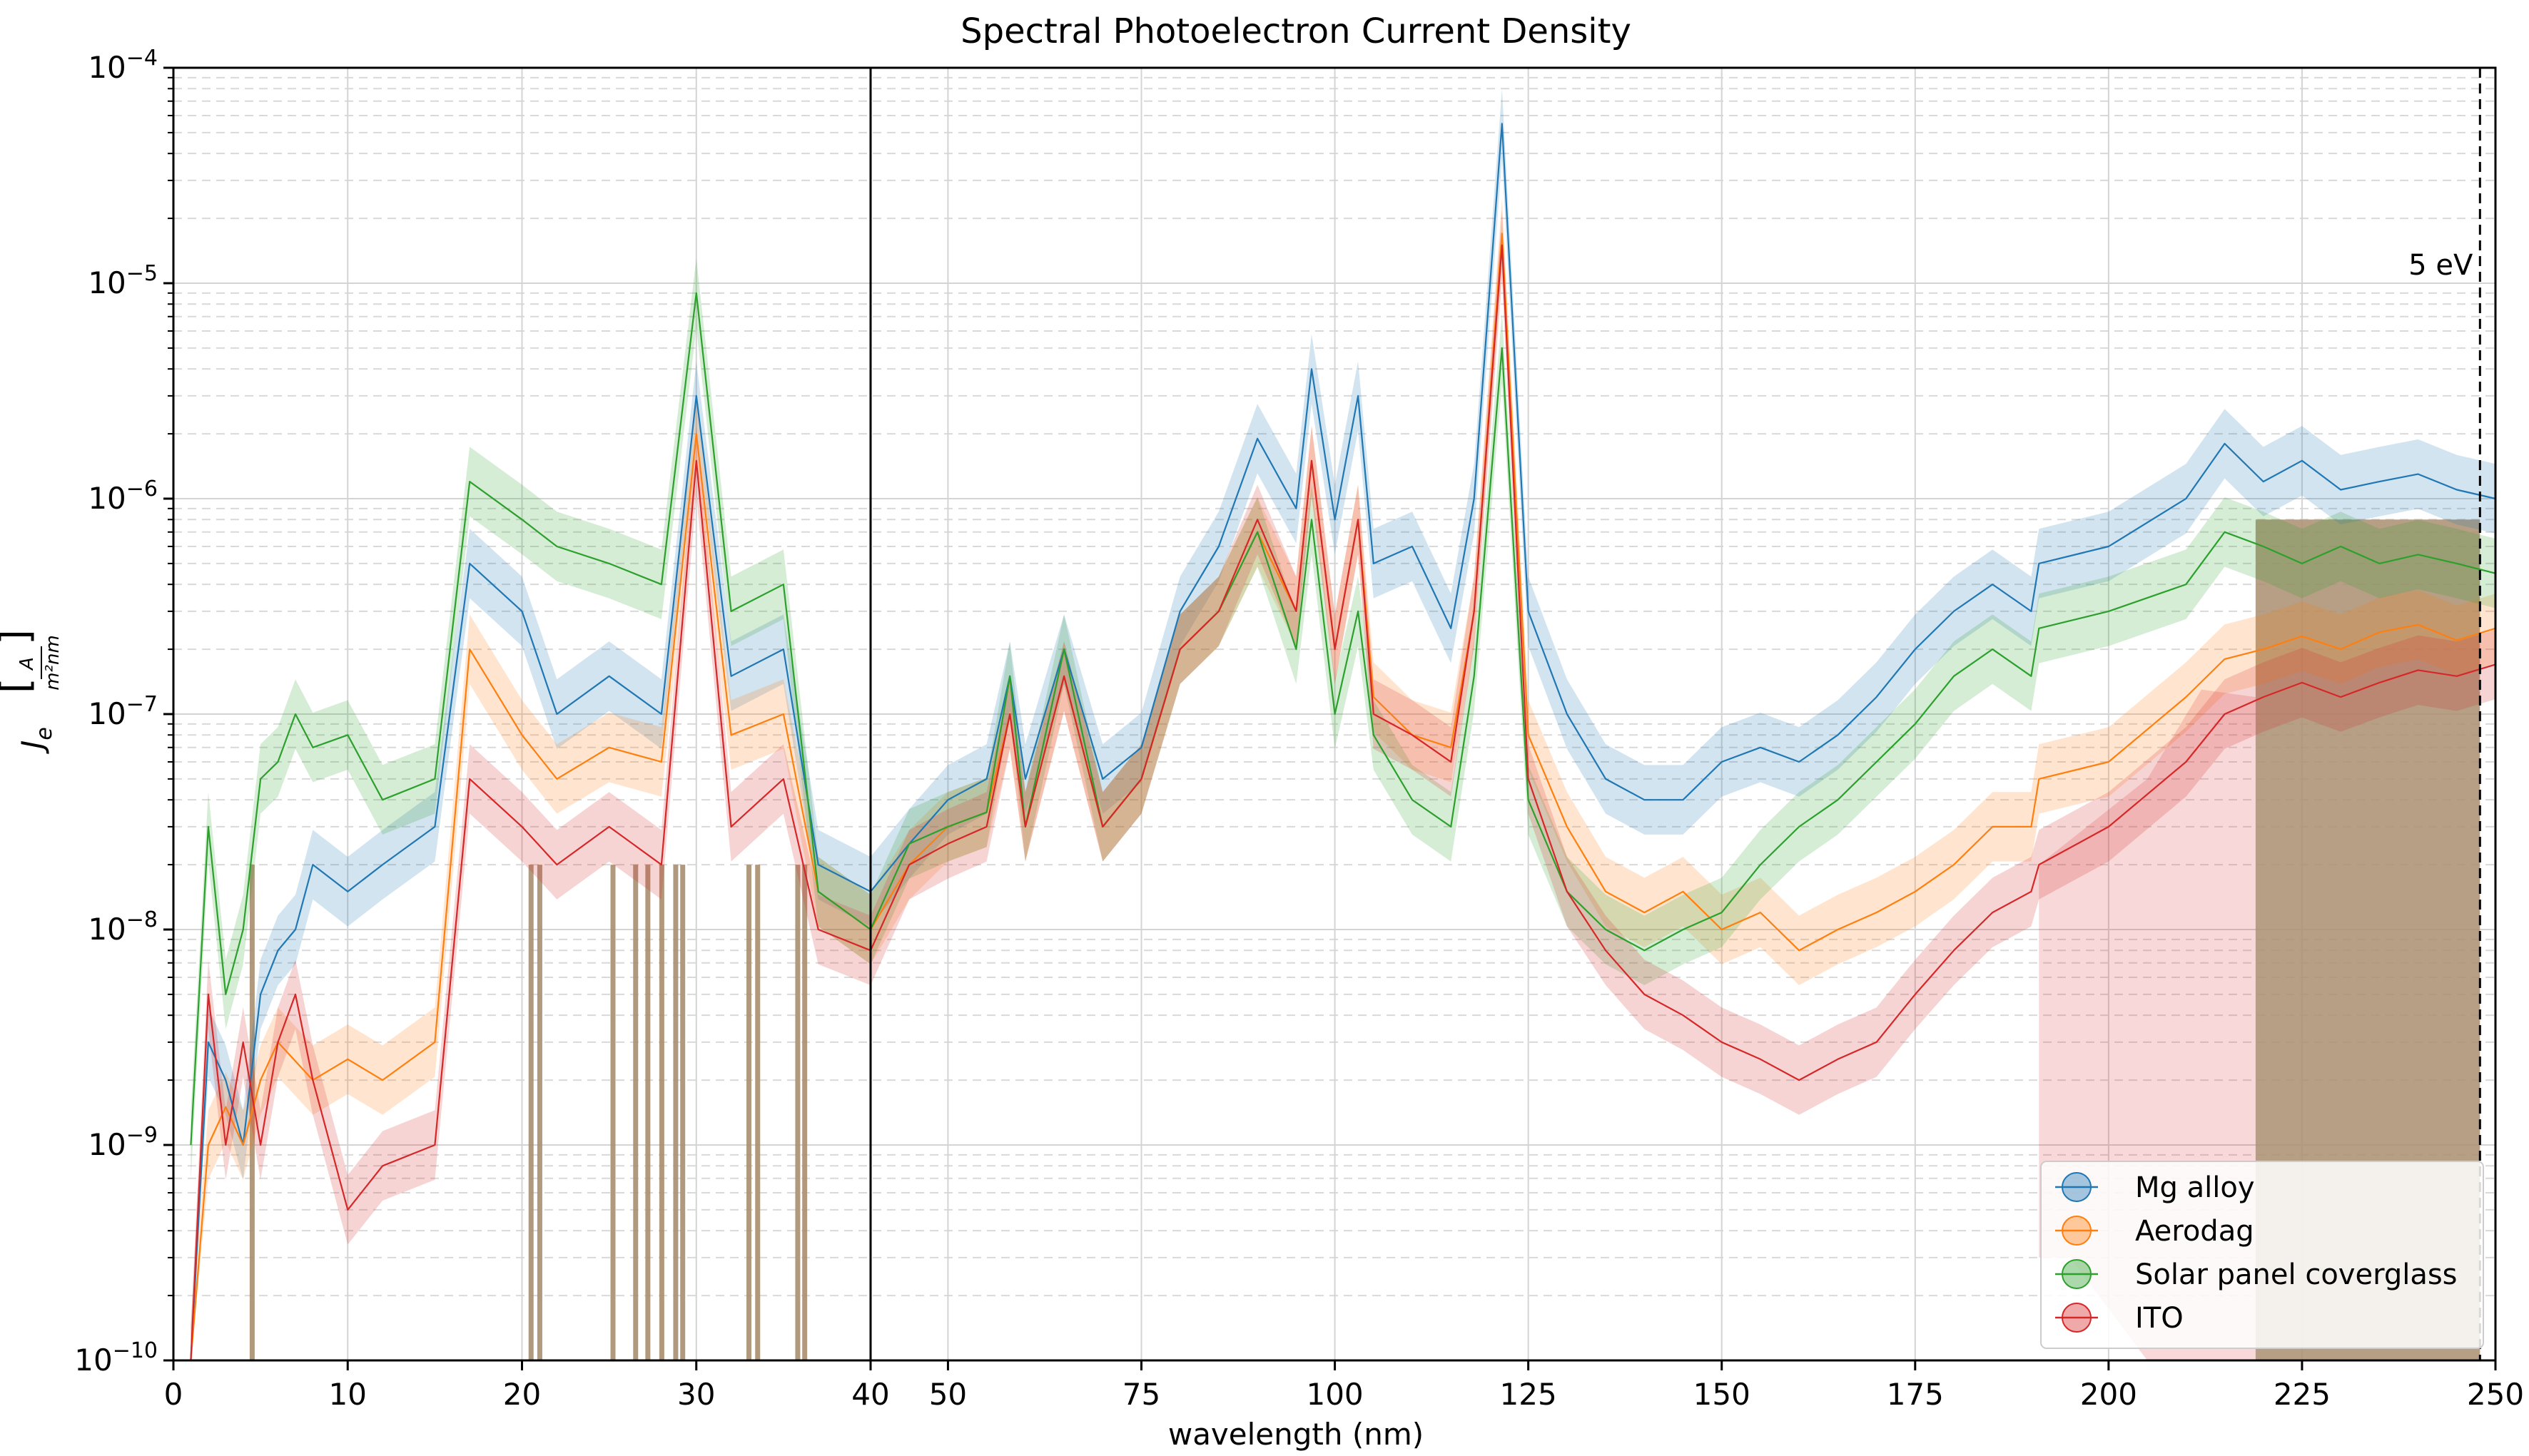  Describe the element at coordinates (1296, 31) in the screenshot. I see `chart-title: Spectral Photoelectron Current Density` at that location.